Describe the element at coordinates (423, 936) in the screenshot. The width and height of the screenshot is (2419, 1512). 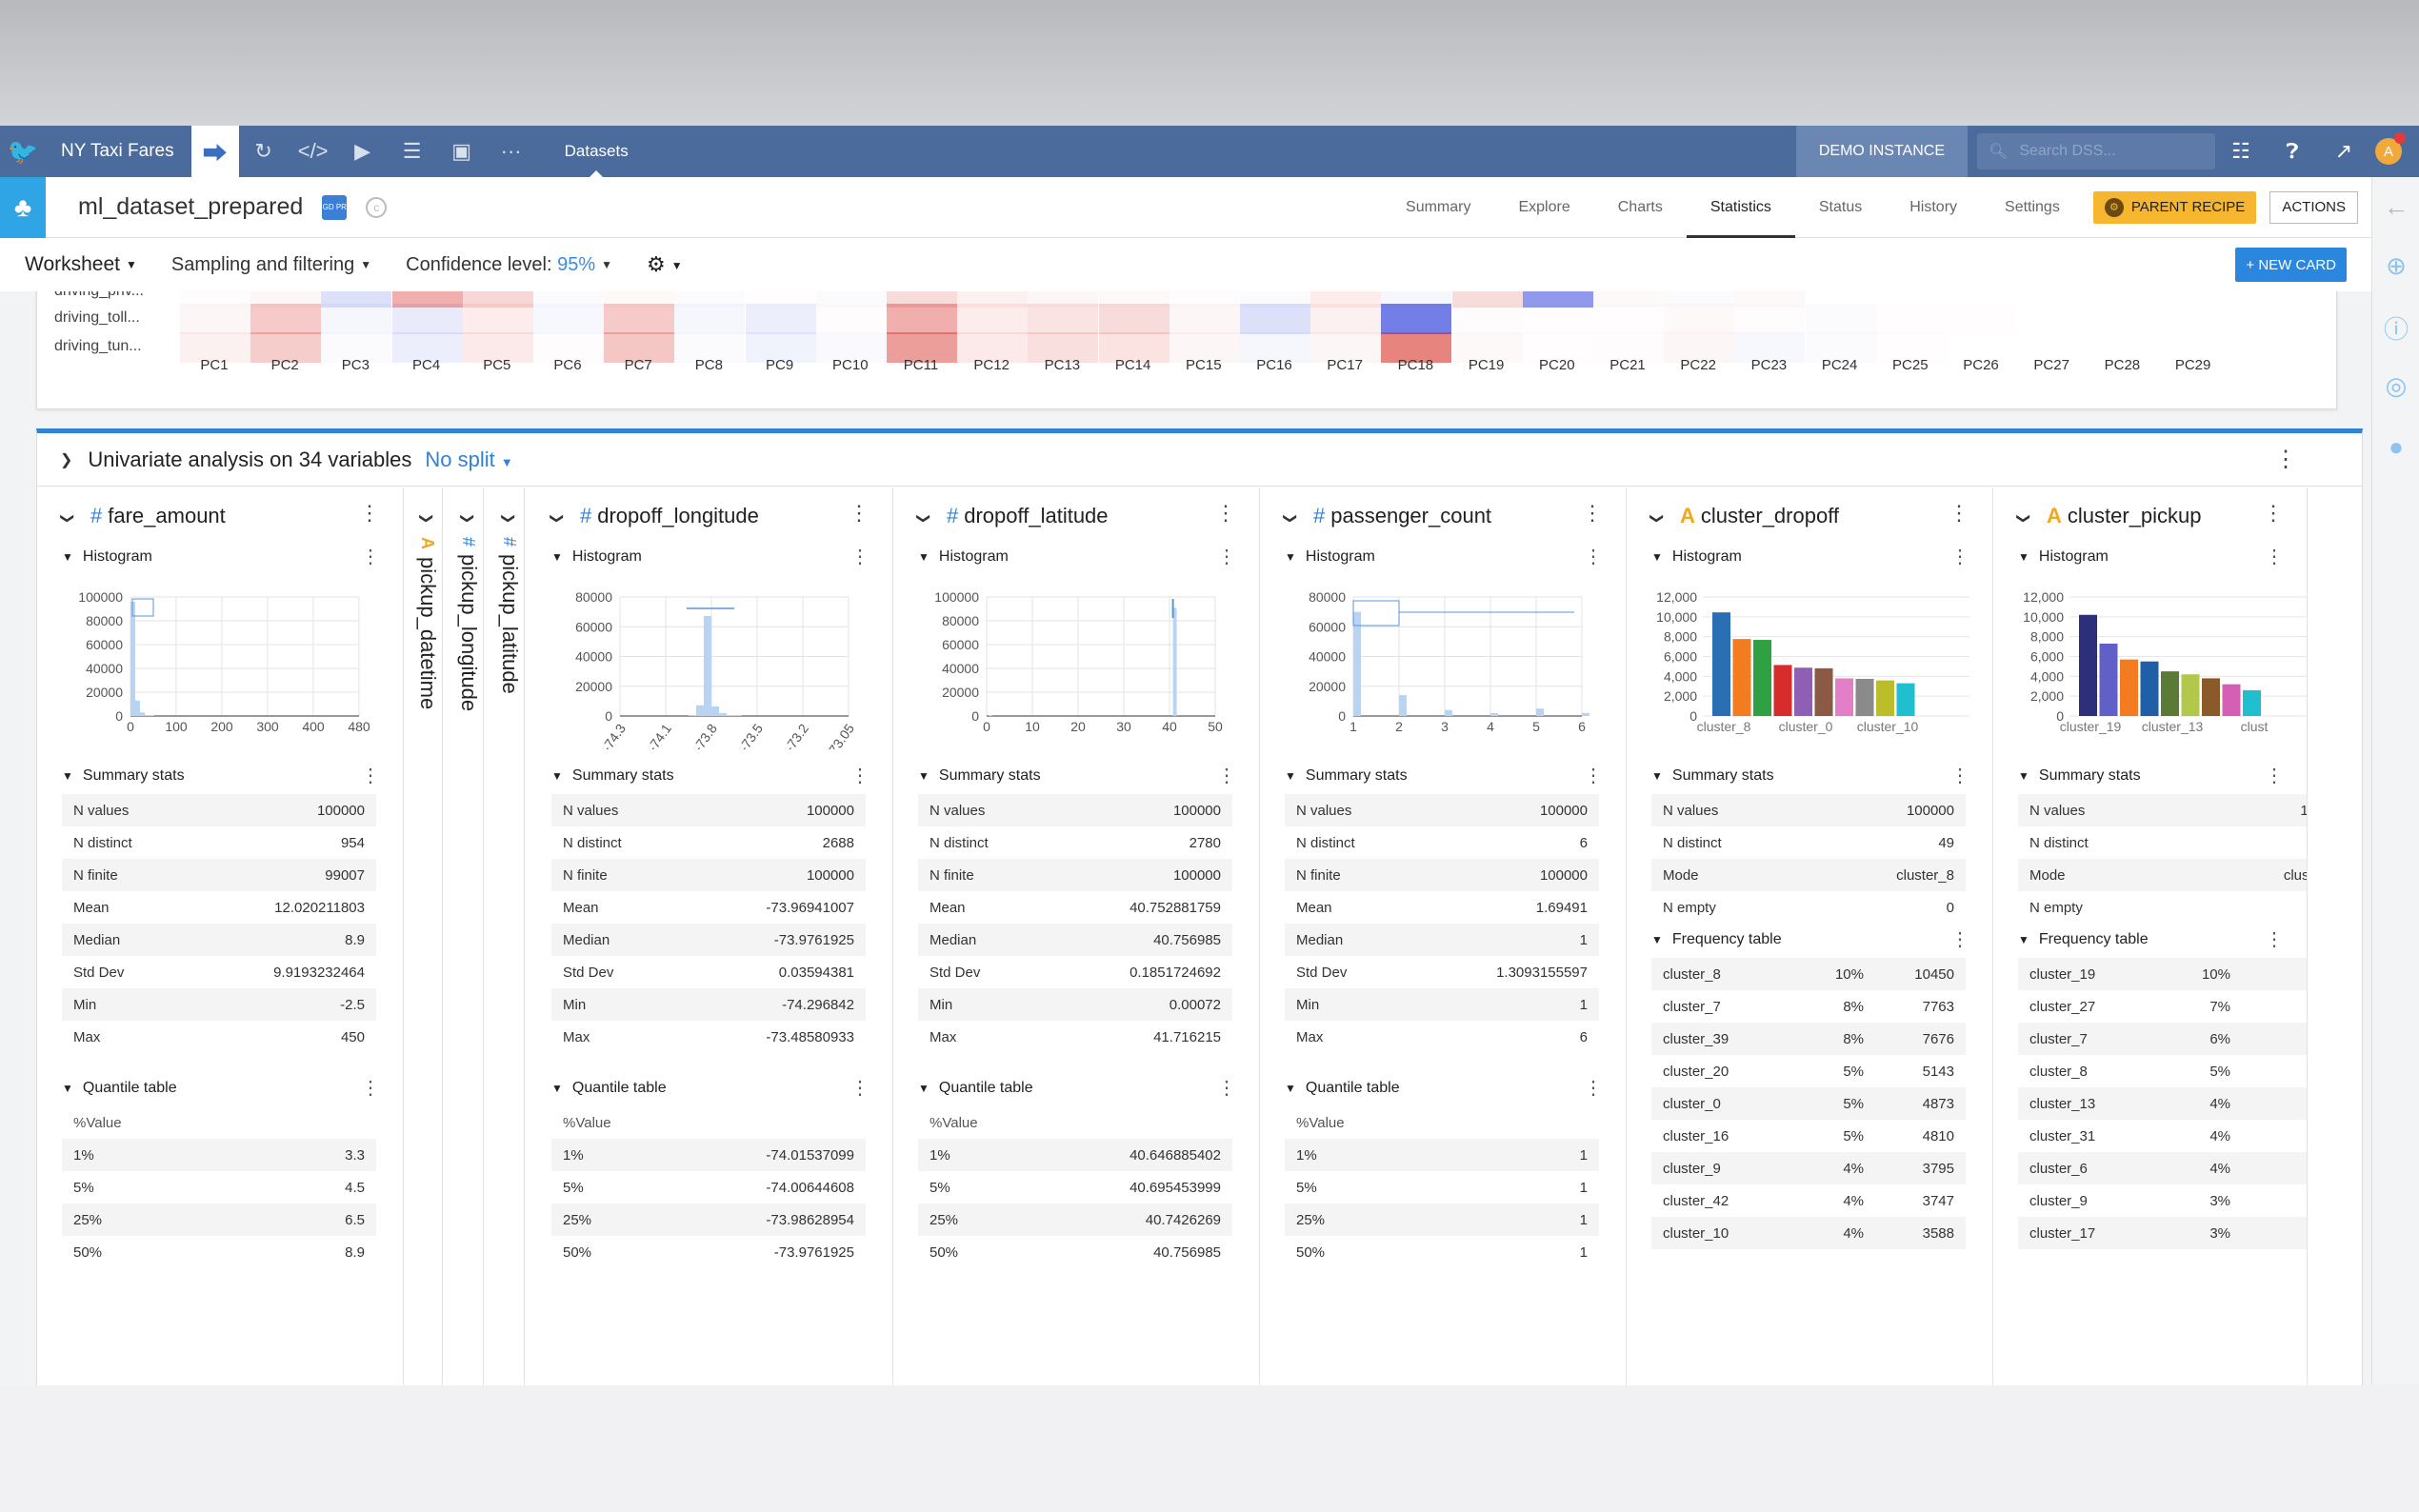
I see `collapsed-column-pickup_datetime: ❯ Apickup_datetime` at that location.